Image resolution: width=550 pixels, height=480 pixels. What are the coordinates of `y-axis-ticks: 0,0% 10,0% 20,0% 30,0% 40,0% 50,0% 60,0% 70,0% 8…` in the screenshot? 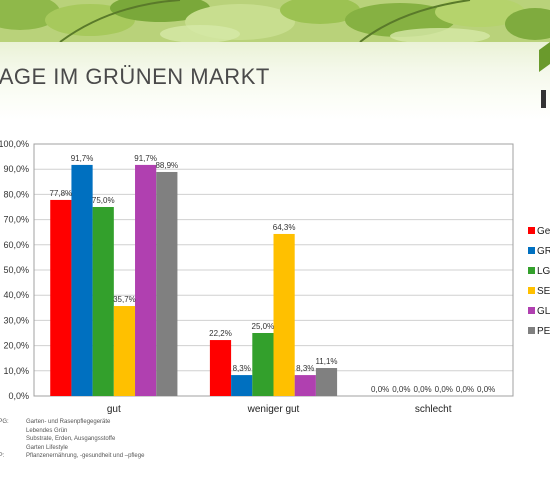 It's located at (14, 270).